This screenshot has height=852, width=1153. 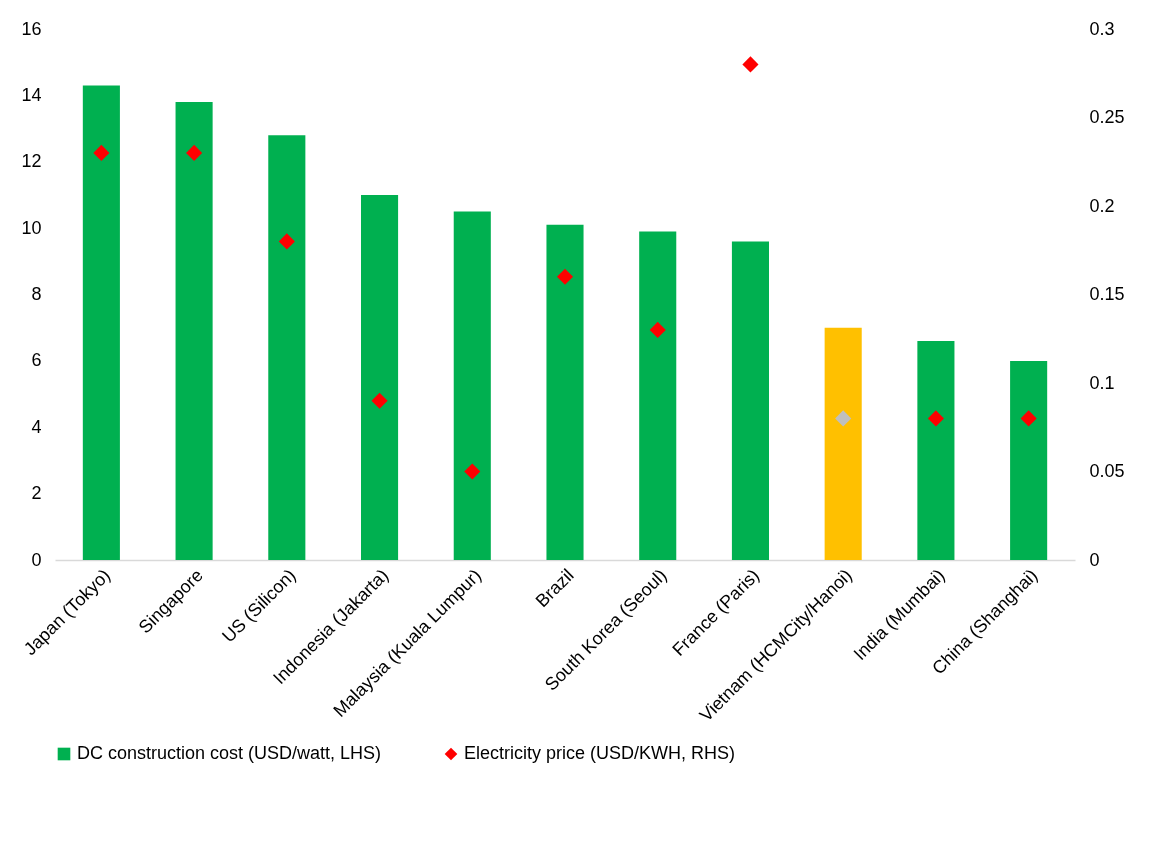 I want to click on y-tick-label: 2, so click(x=36, y=493).